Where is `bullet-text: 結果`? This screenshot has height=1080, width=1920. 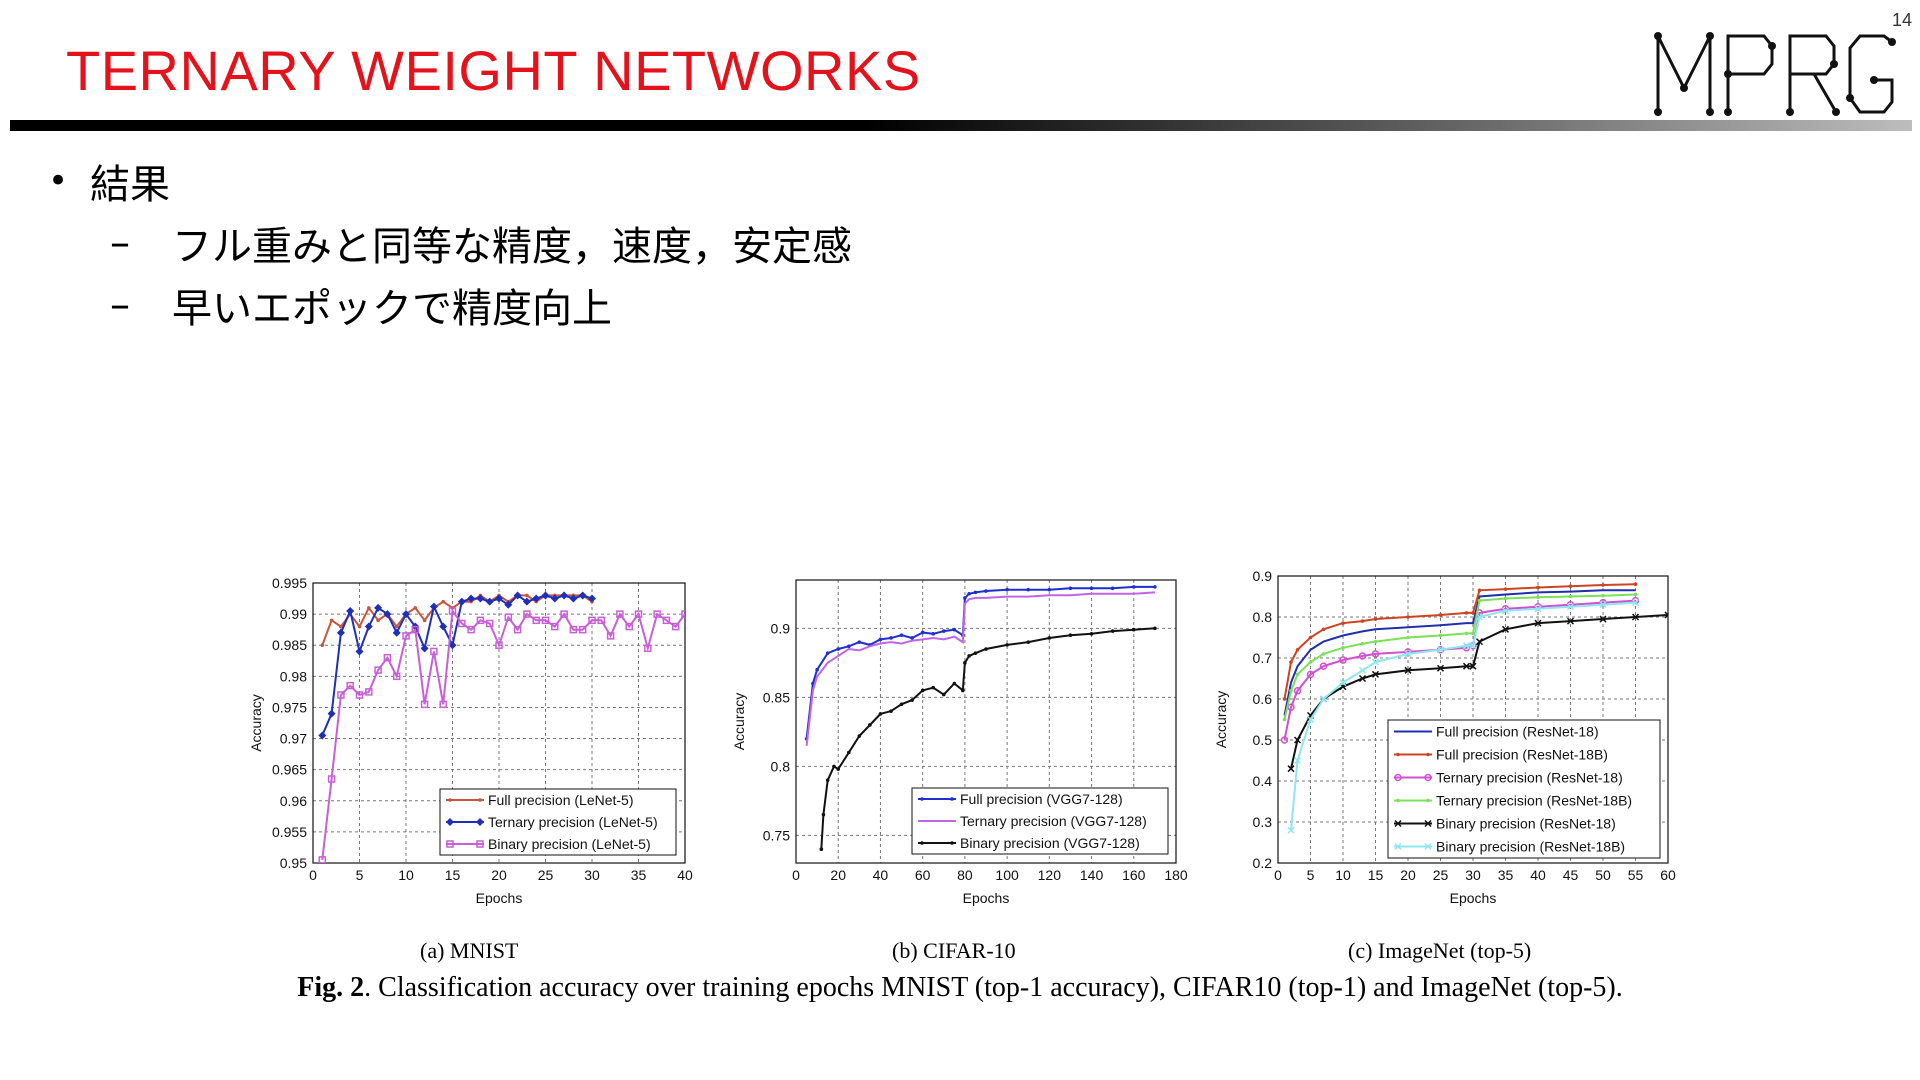
bullet-text: 結果 is located at coordinates (130, 185).